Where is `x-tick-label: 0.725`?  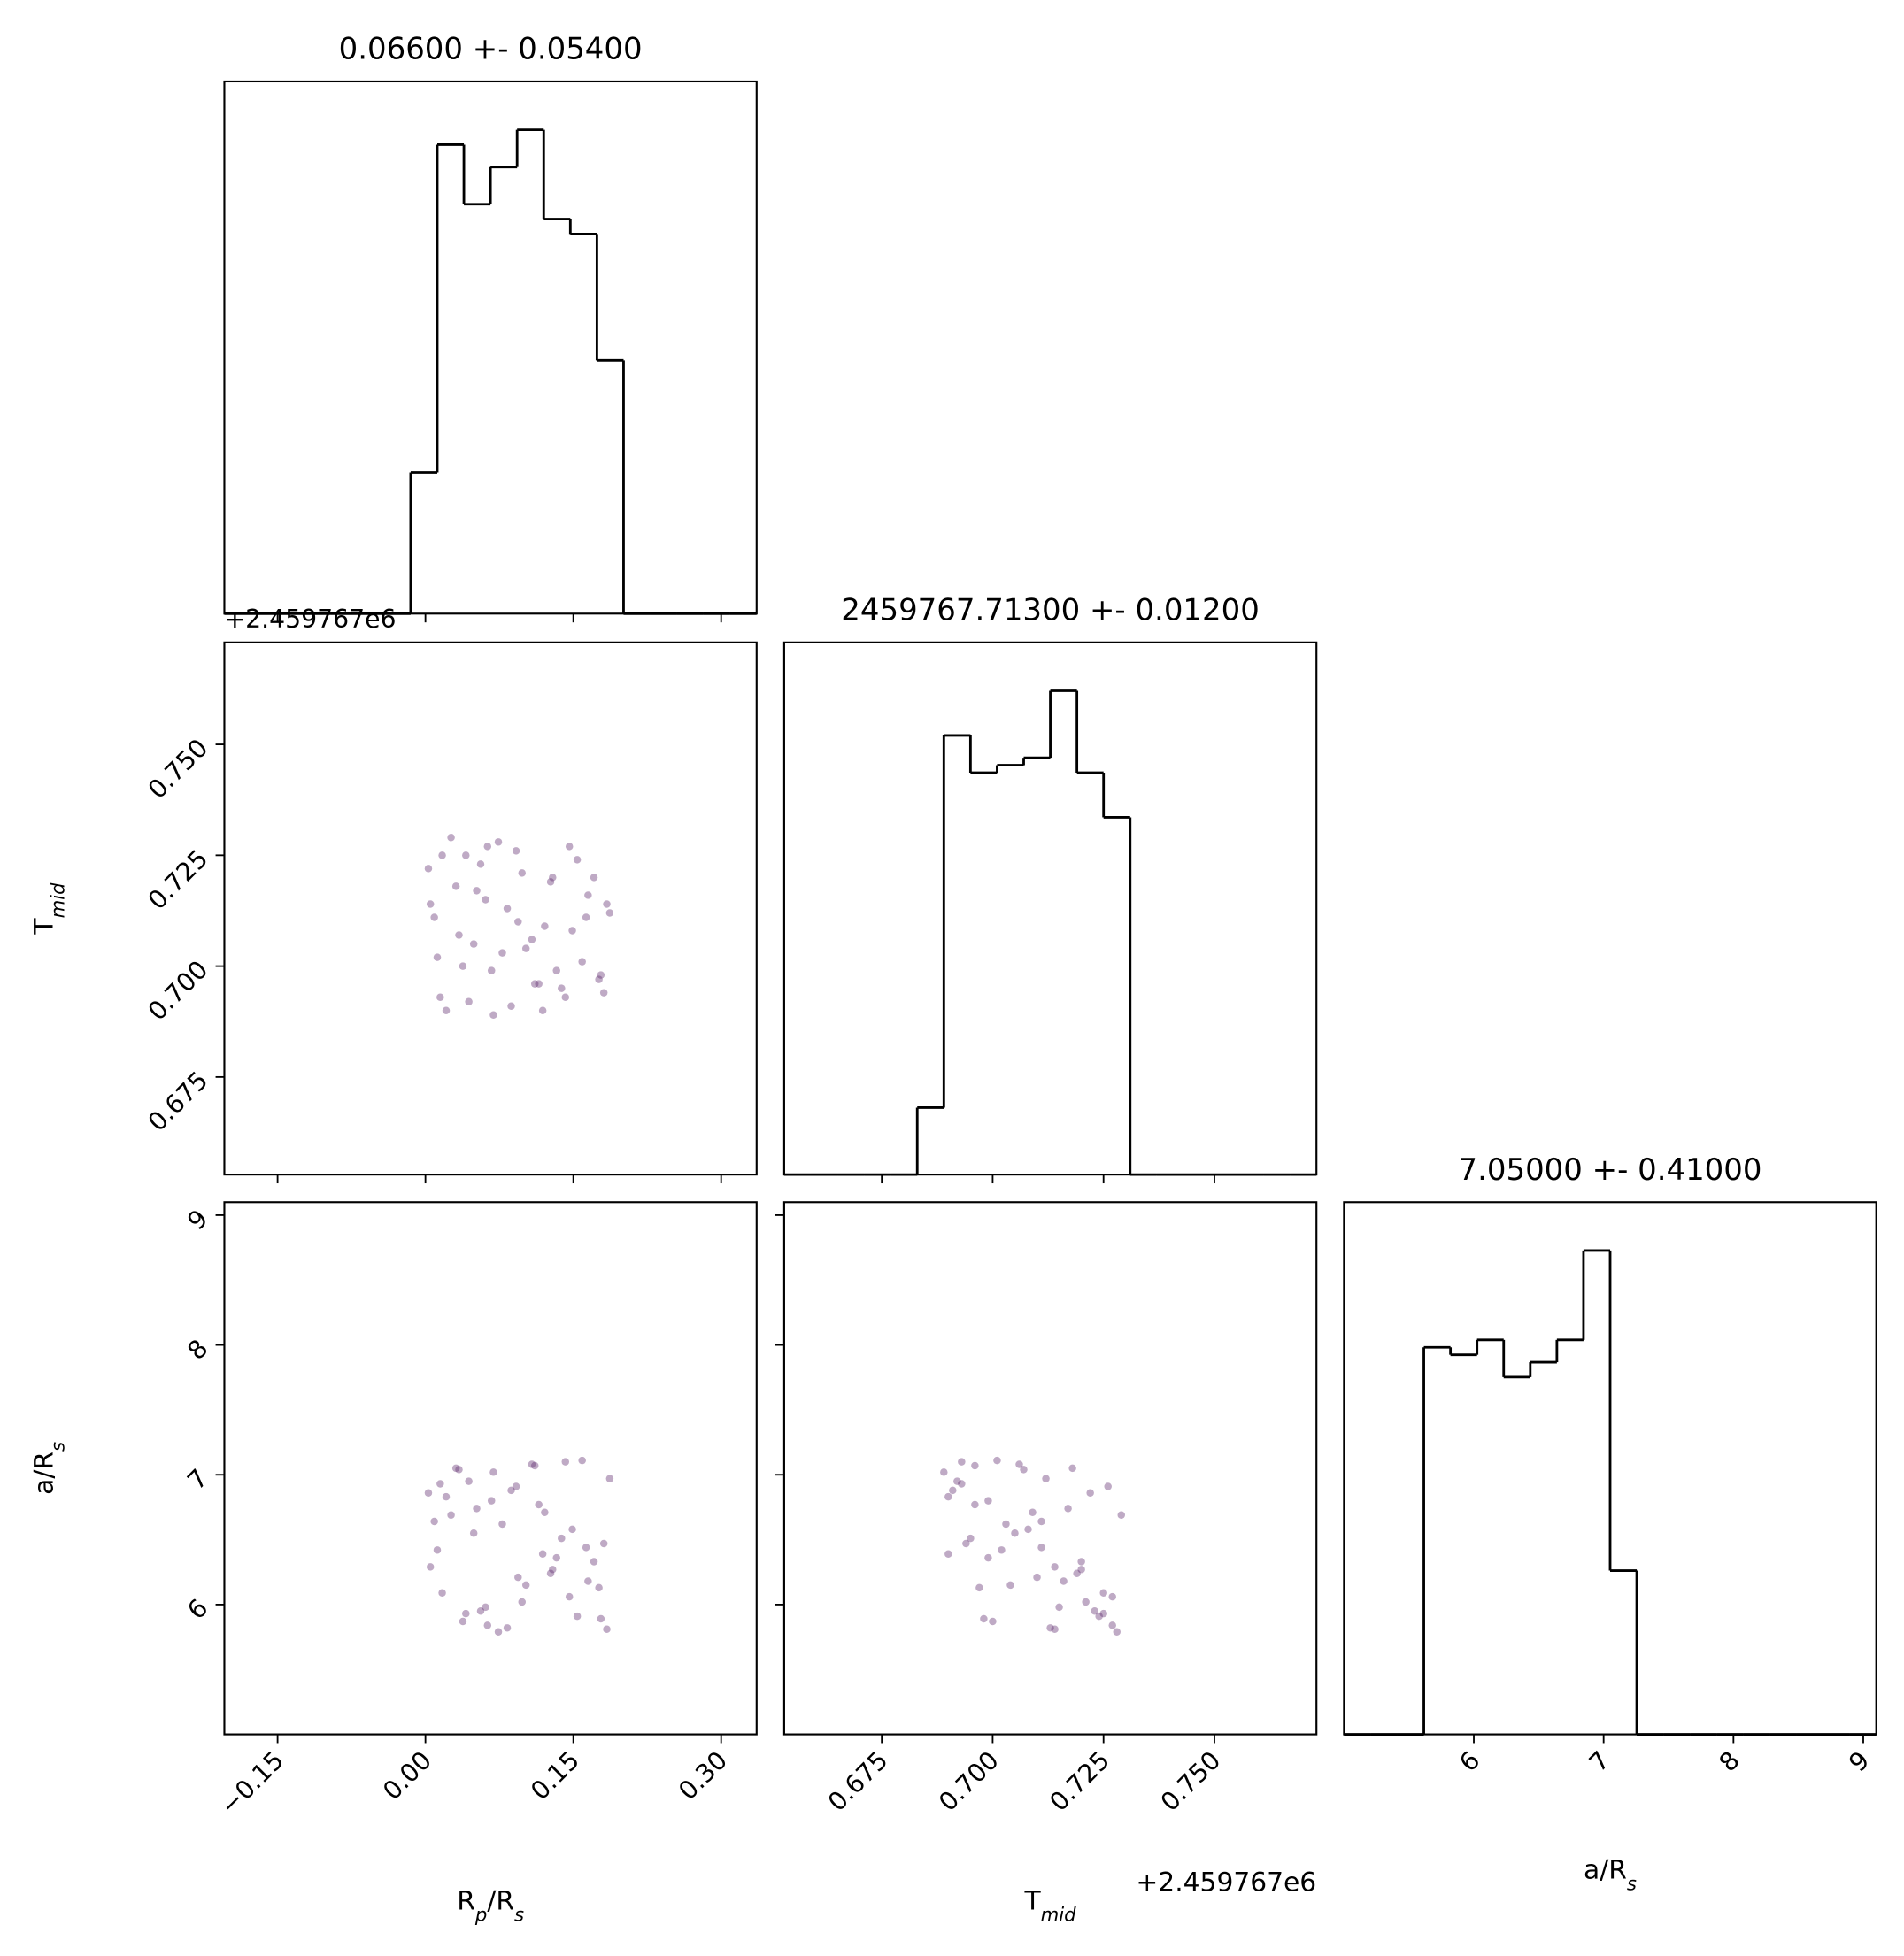
x-tick-label: 0.725 is located at coordinates (1080, 1781).